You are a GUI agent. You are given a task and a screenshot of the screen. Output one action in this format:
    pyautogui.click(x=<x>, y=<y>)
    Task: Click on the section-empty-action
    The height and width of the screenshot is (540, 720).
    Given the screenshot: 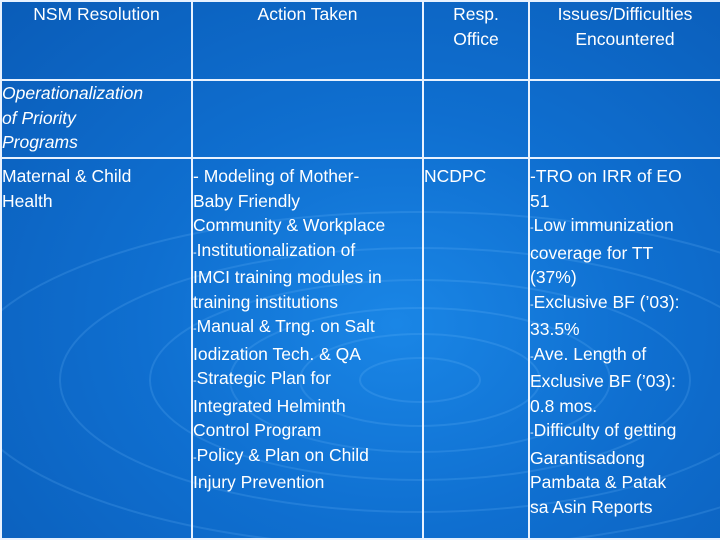 What is the action you would take?
    pyautogui.click(x=307, y=119)
    